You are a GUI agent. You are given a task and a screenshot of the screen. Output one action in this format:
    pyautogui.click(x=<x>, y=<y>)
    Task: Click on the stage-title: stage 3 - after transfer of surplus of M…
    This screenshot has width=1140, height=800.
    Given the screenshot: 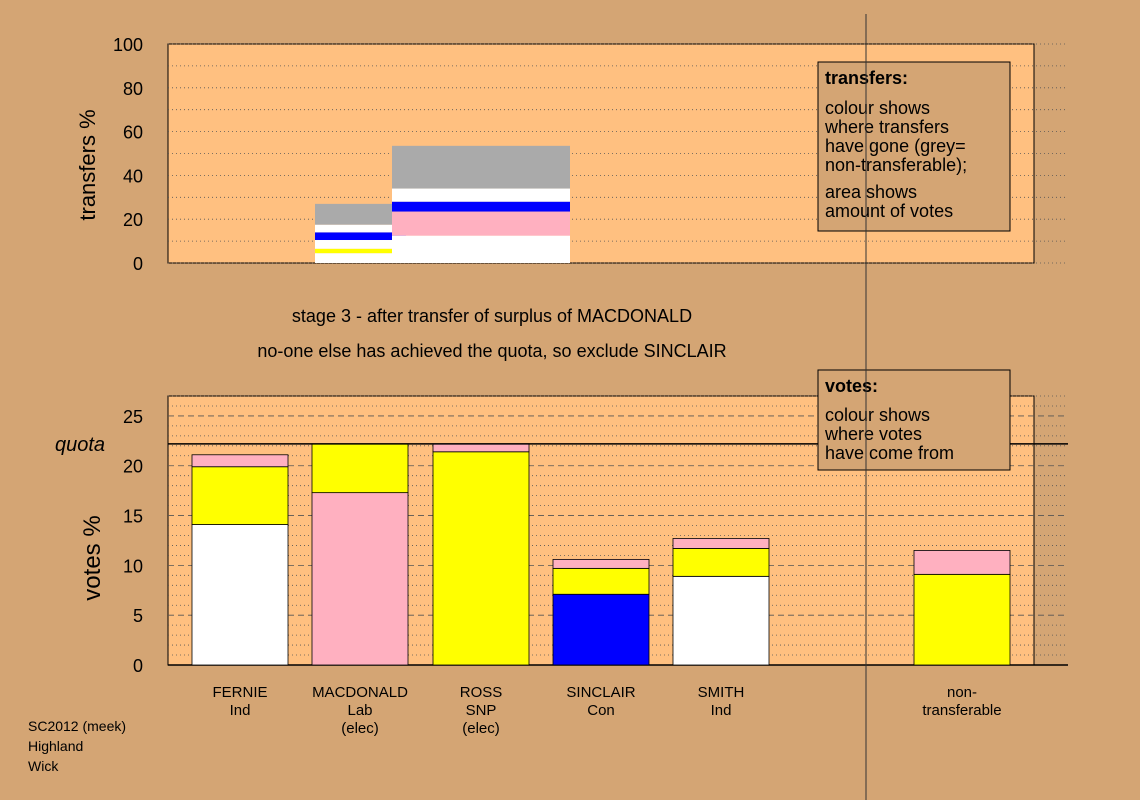 What is the action you would take?
    pyautogui.click(x=492, y=316)
    